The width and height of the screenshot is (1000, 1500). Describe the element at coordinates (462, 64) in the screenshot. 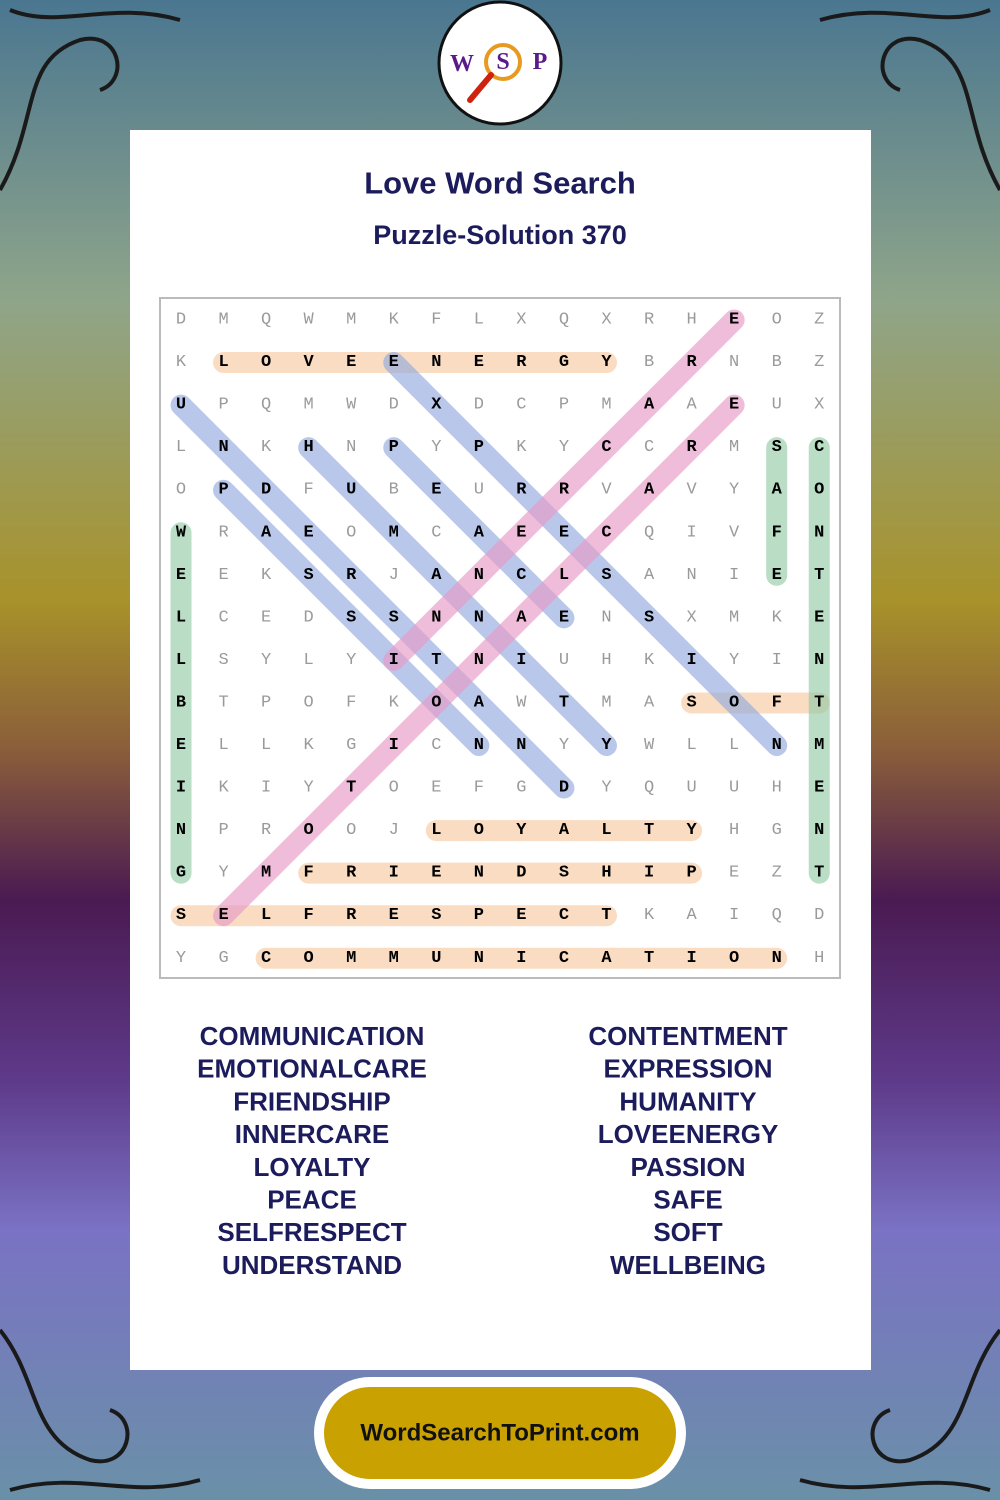

I see `logo-letter: W` at that location.